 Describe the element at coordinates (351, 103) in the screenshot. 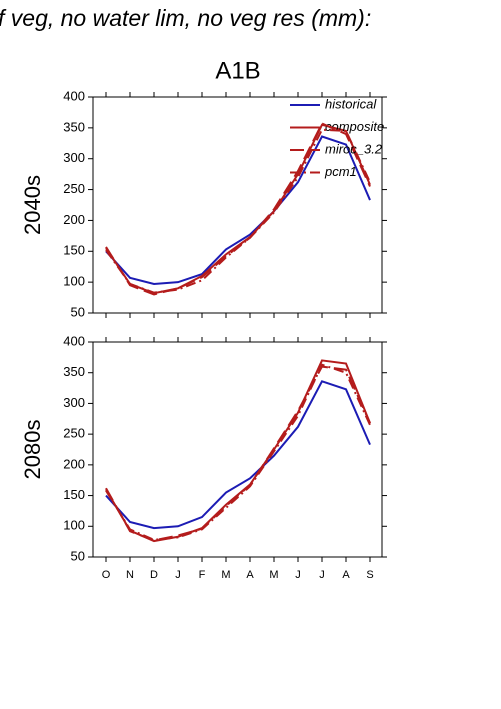

I see `legend-label: historical` at that location.